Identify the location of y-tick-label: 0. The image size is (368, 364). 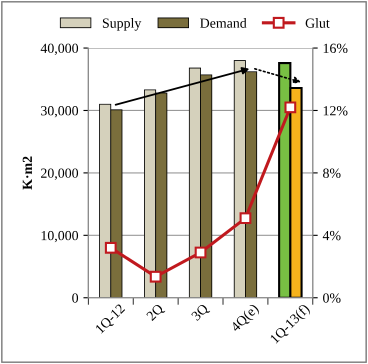
(75, 298).